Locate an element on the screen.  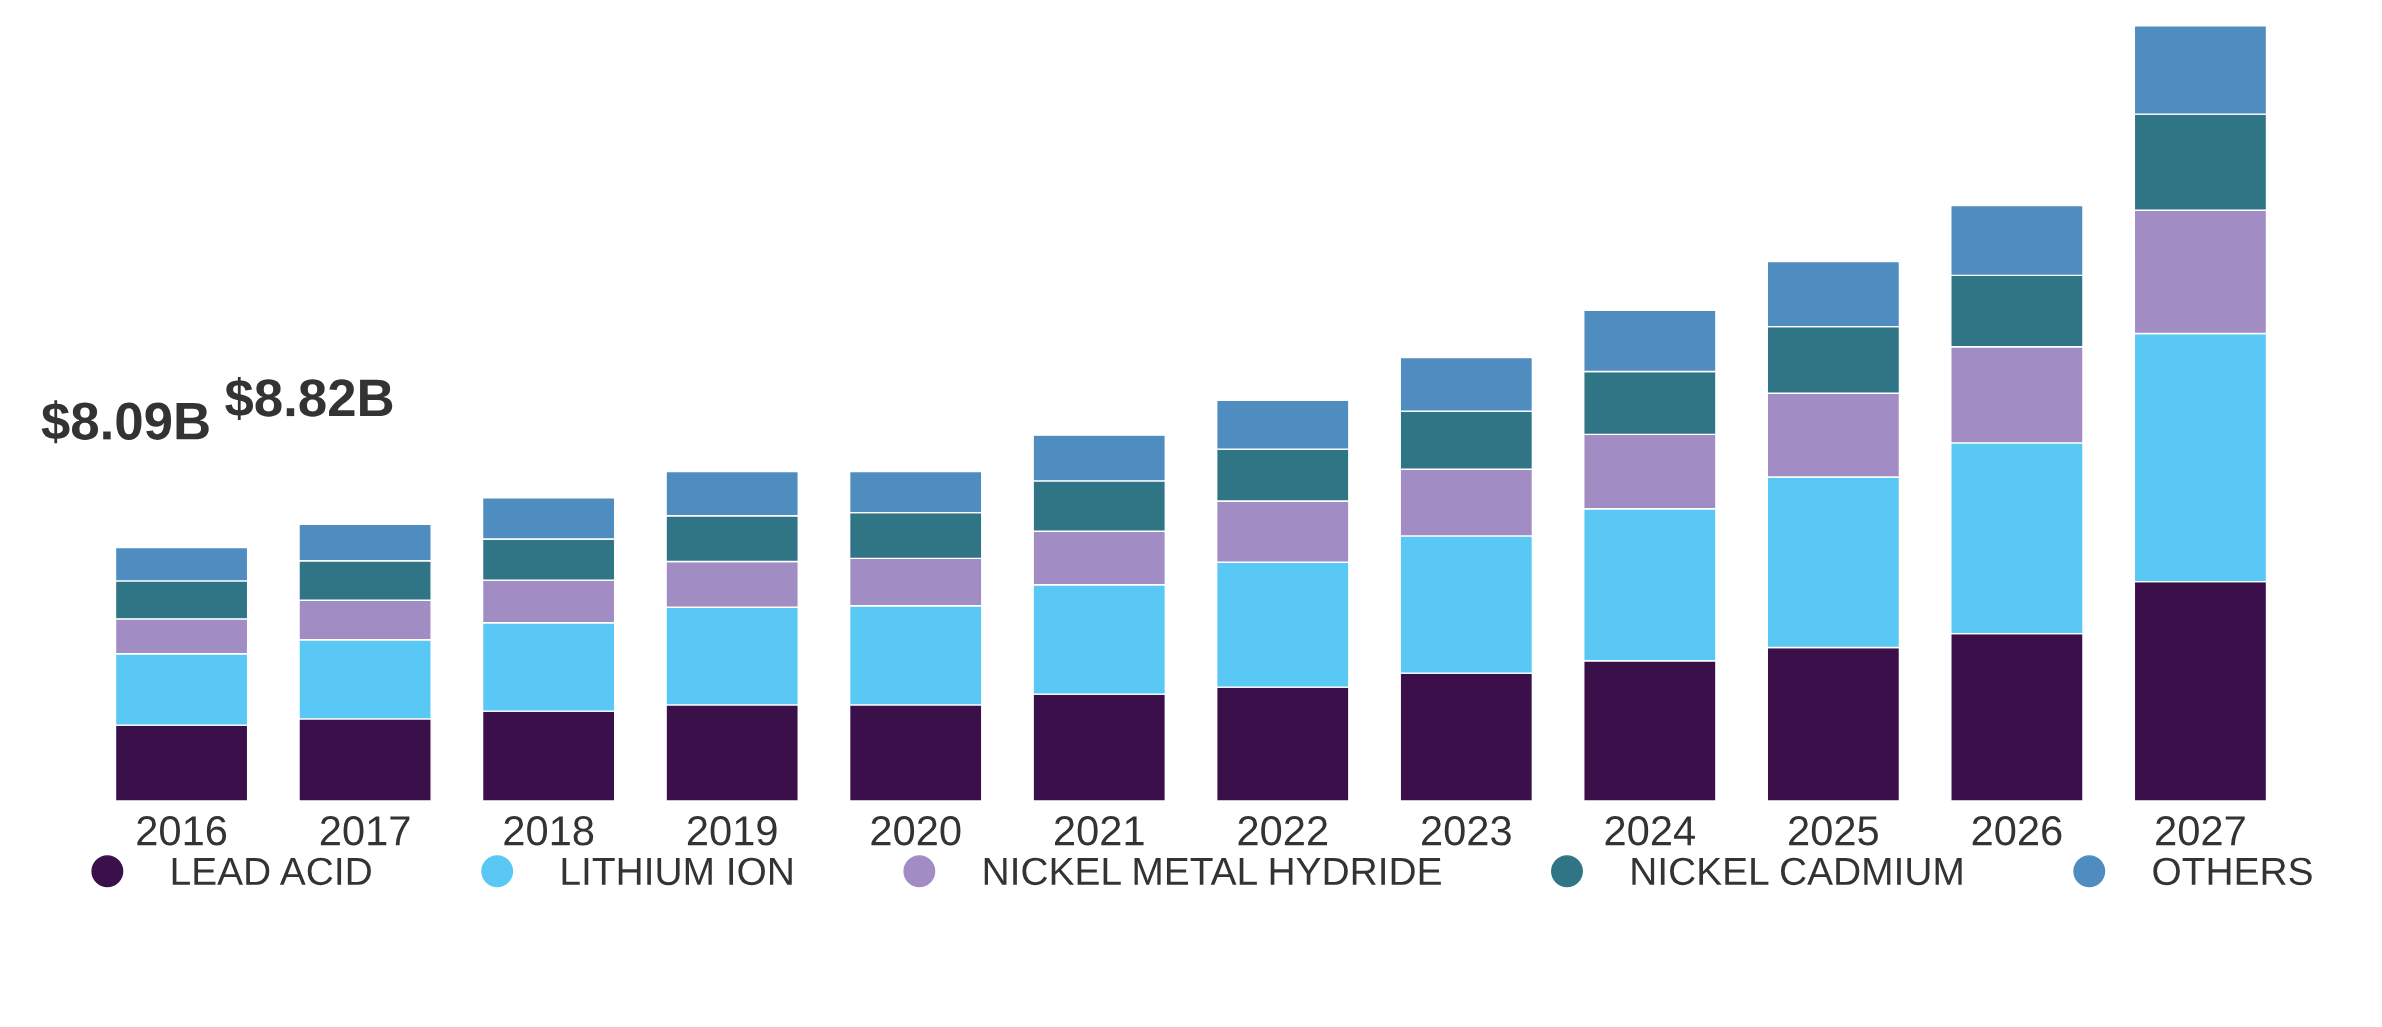
x-tick-label: 2024 is located at coordinates (1650, 831).